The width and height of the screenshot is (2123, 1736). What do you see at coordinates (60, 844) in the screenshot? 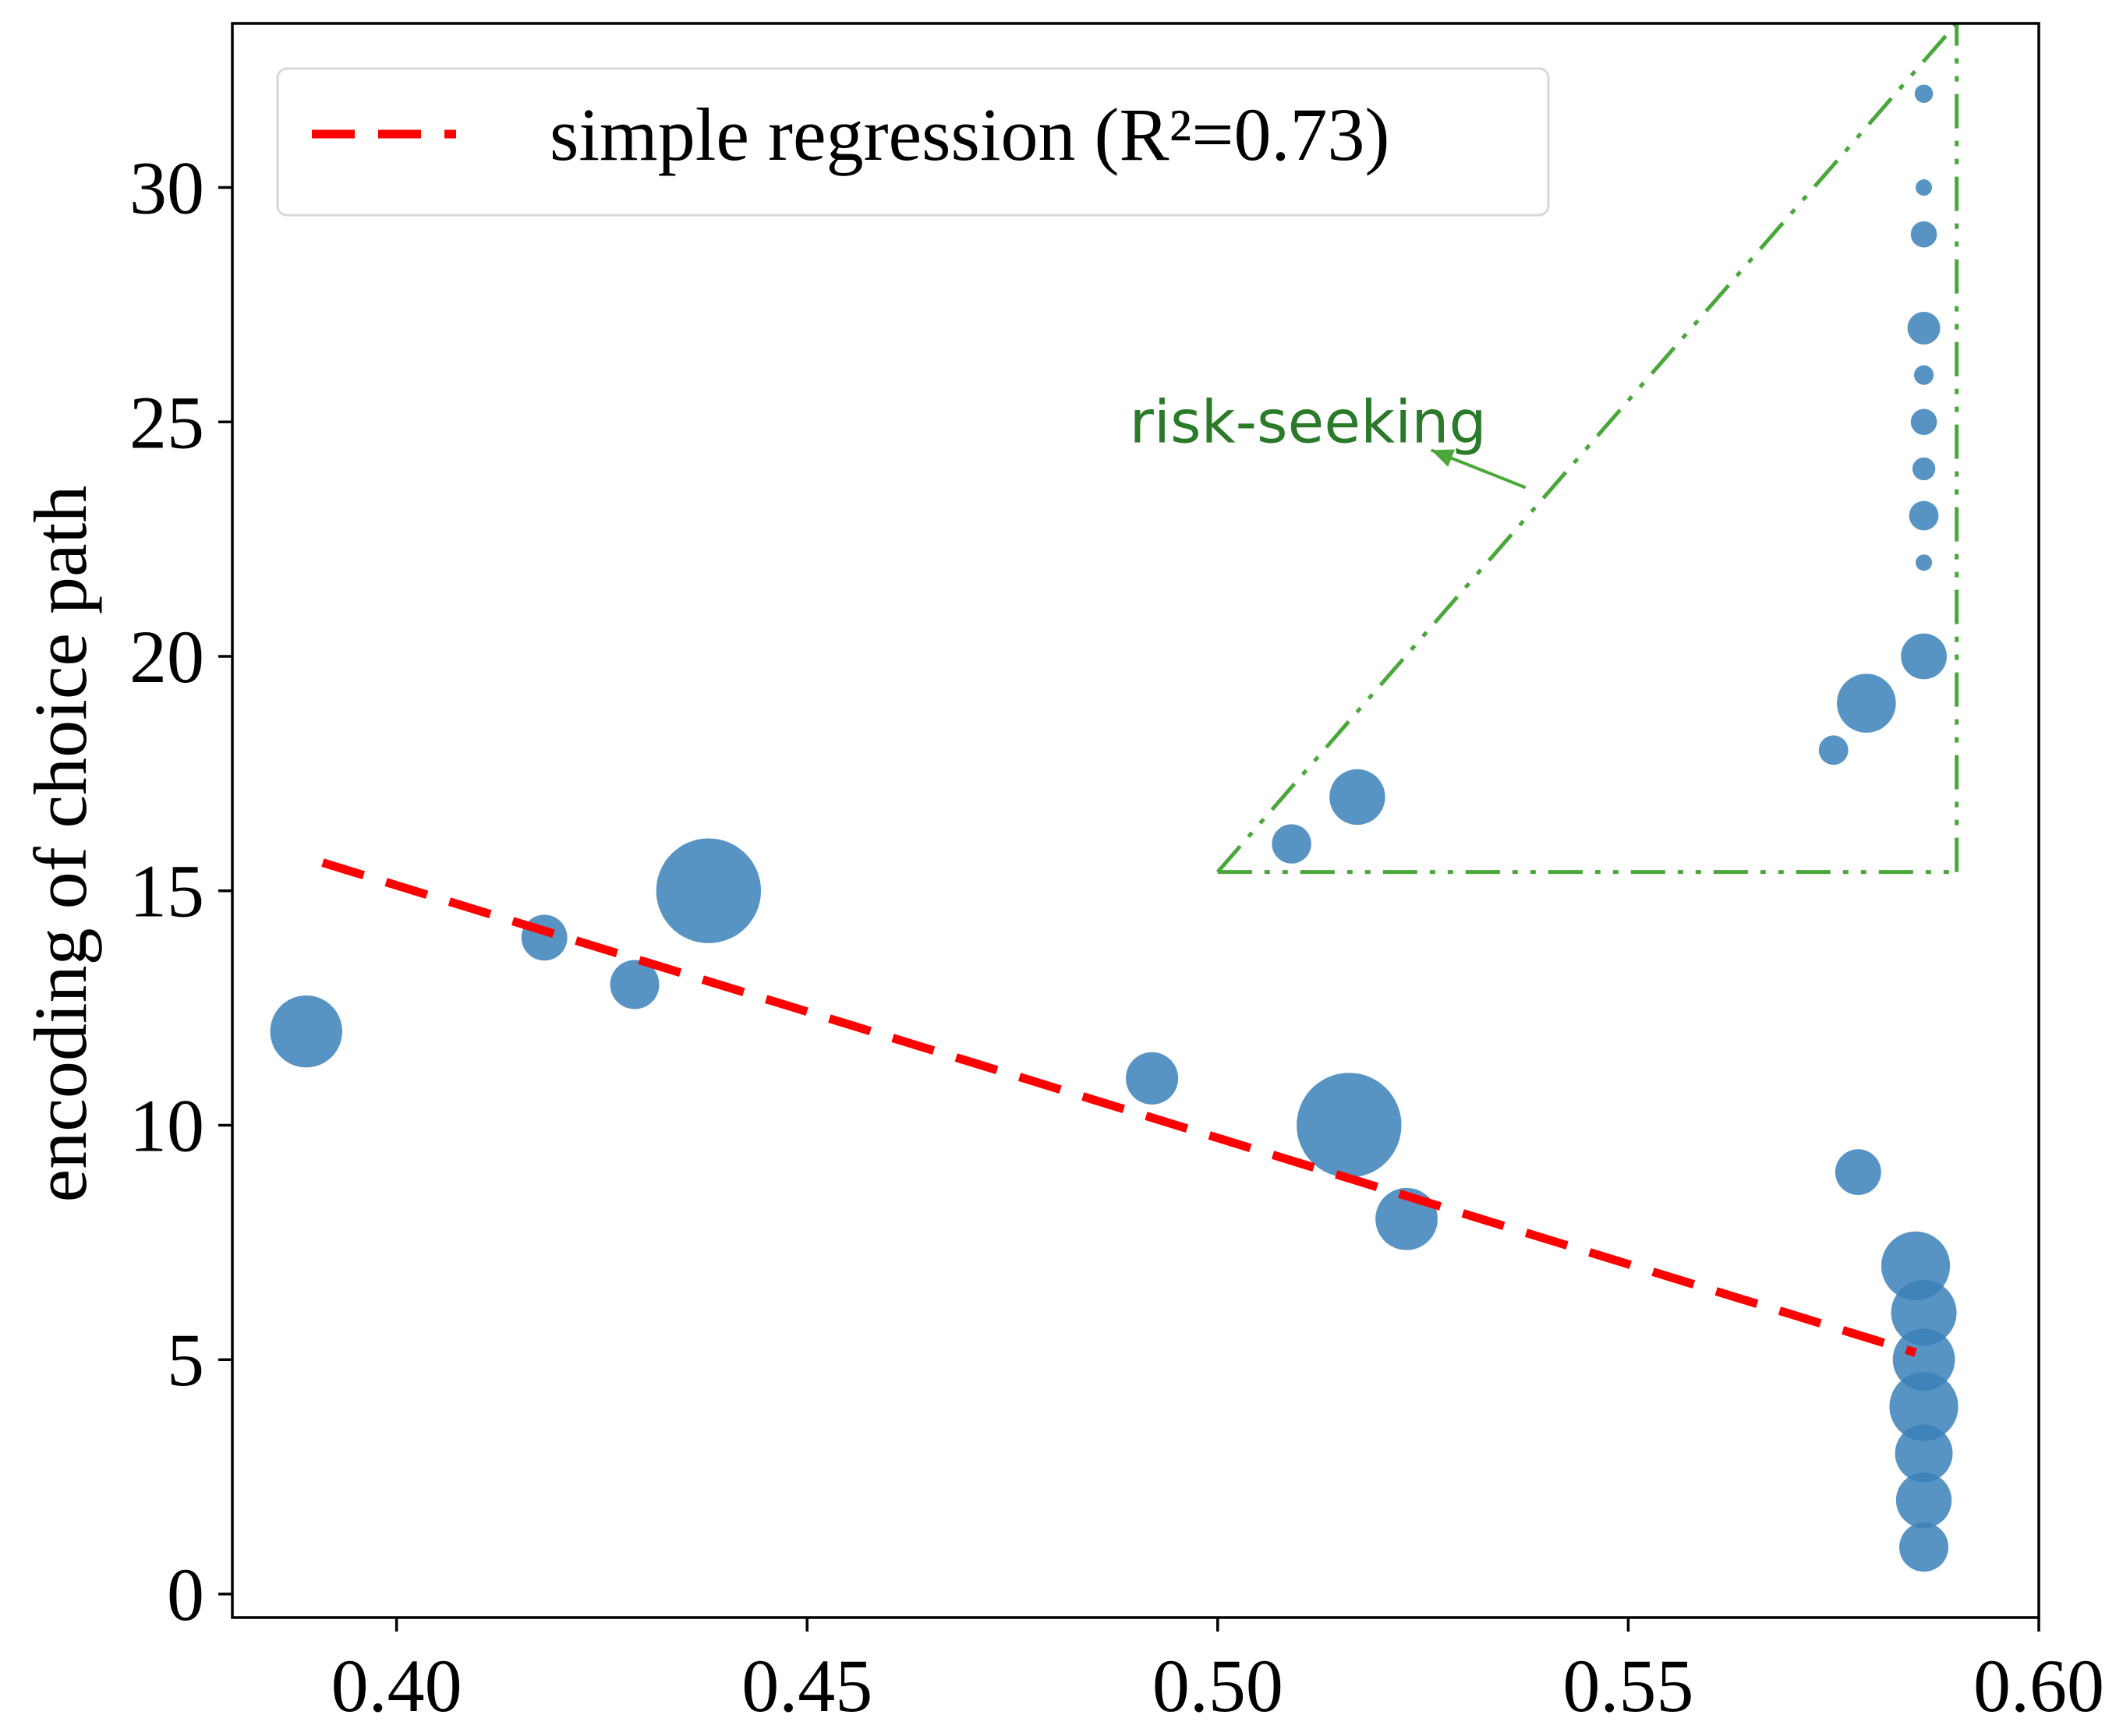
I see `y-axis-title: encoding of choice path` at bounding box center [60, 844].